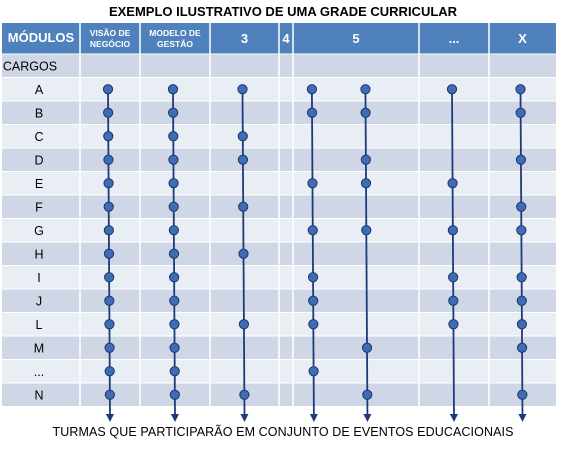 The width and height of the screenshot is (566, 450). Describe the element at coordinates (355, 38) in the screenshot. I see `module-header-m5: 5` at that location.